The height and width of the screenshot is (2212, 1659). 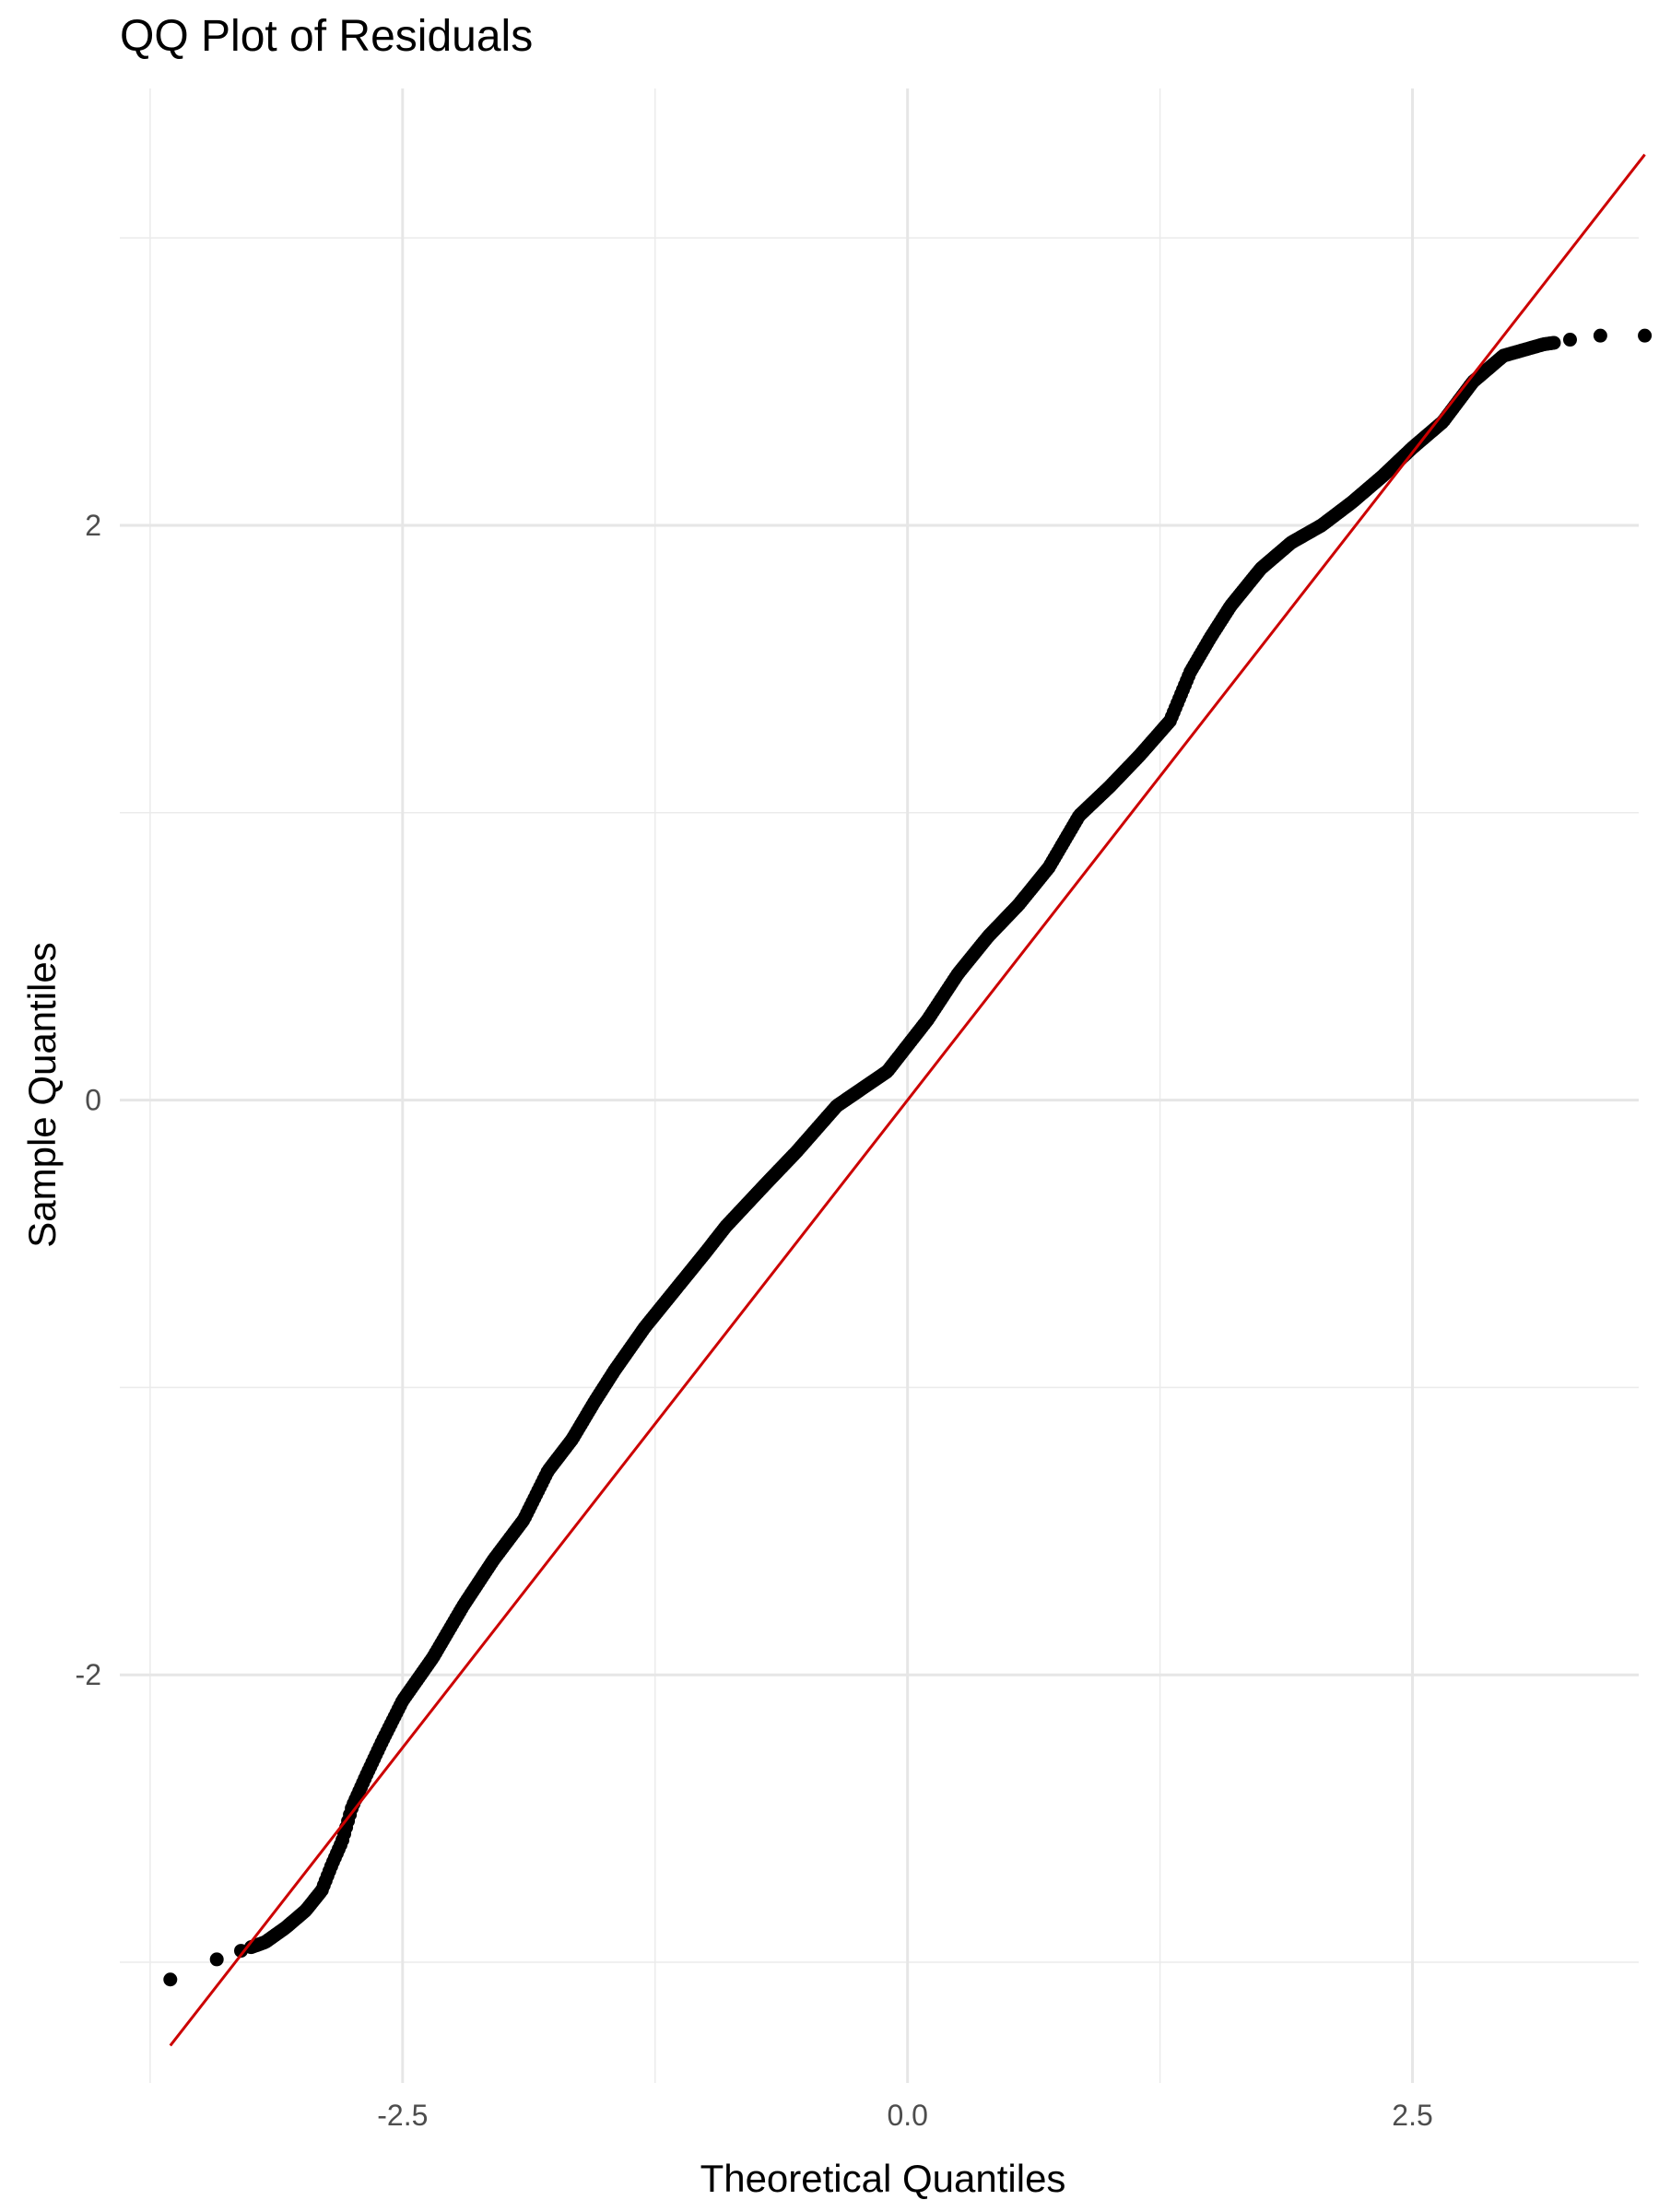 I want to click on chart-title: QQ Plot of Residuals, so click(x=327, y=36).